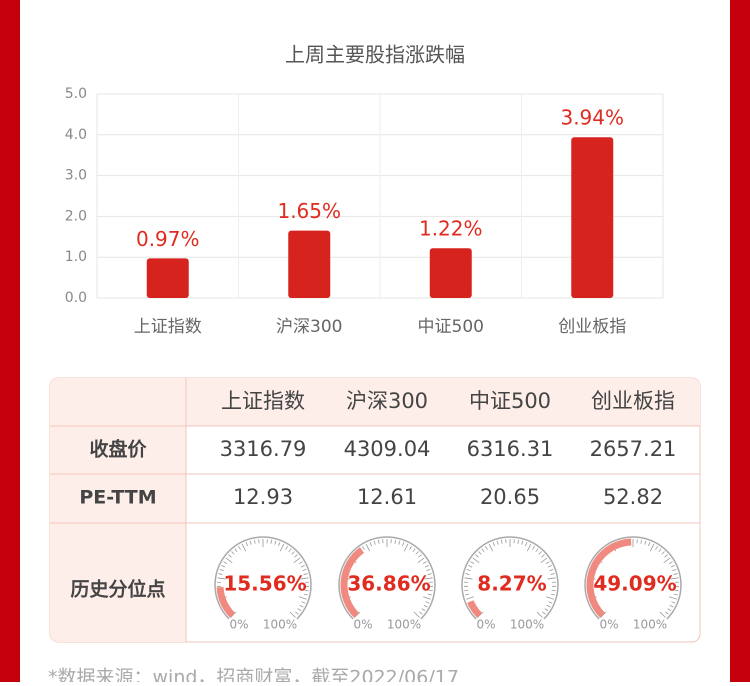 The height and width of the screenshot is (686, 750). What do you see at coordinates (451, 229) in the screenshot?
I see `value-label: 1.22%` at bounding box center [451, 229].